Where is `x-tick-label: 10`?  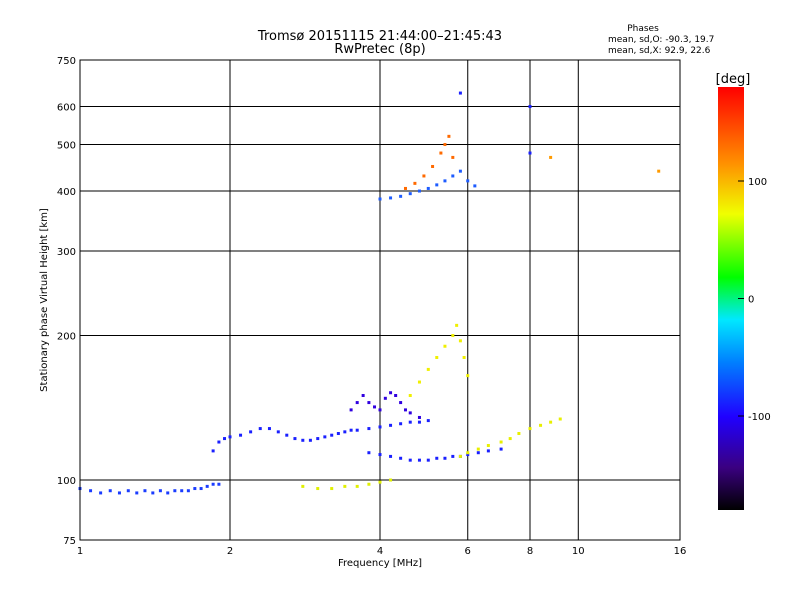 x-tick-label: 10 is located at coordinates (578, 551).